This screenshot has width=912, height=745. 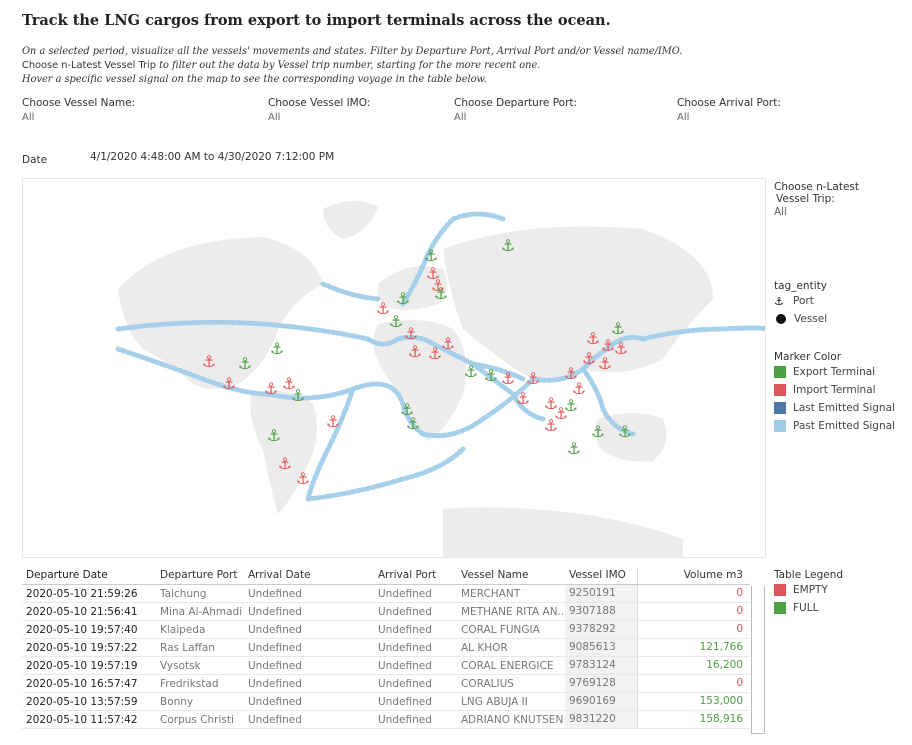 I want to click on legend-item-last-emitted-signal: Last Emitted Signal, so click(x=834, y=408).